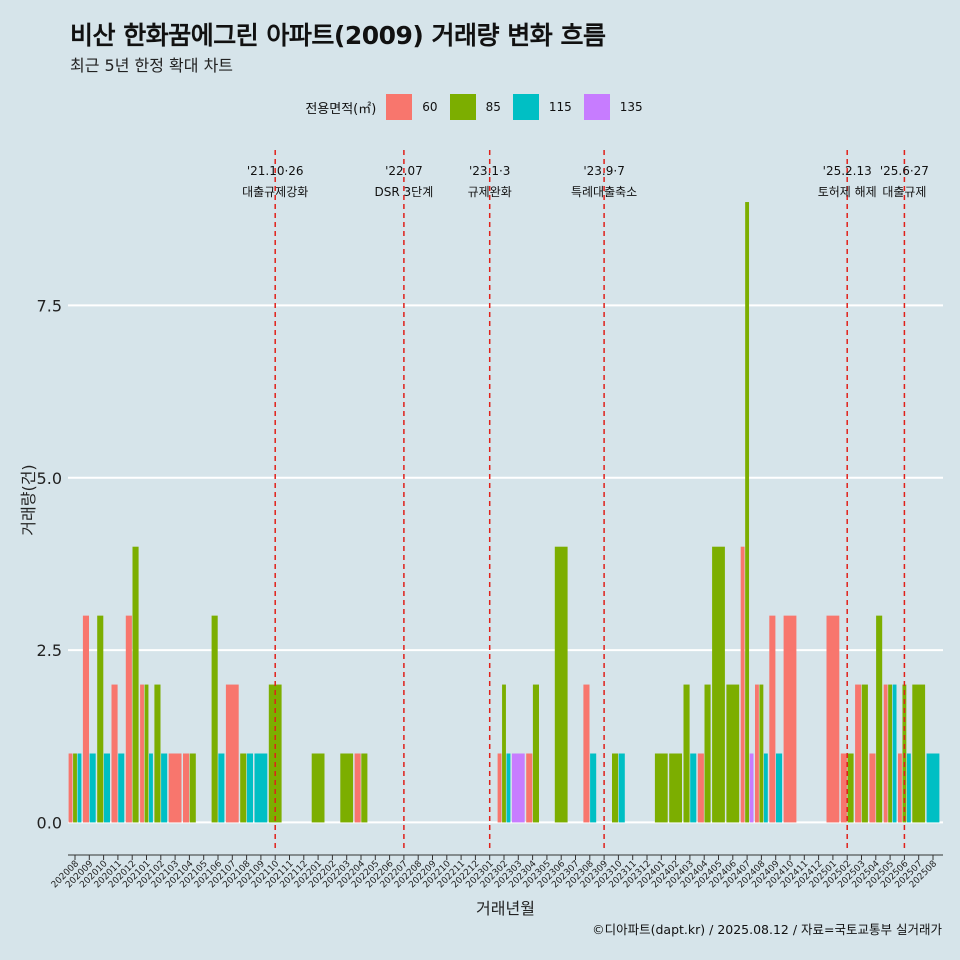 This screenshot has width=960, height=960. Describe the element at coordinates (430, 107) in the screenshot. I see `legend-label-60: 60` at that location.